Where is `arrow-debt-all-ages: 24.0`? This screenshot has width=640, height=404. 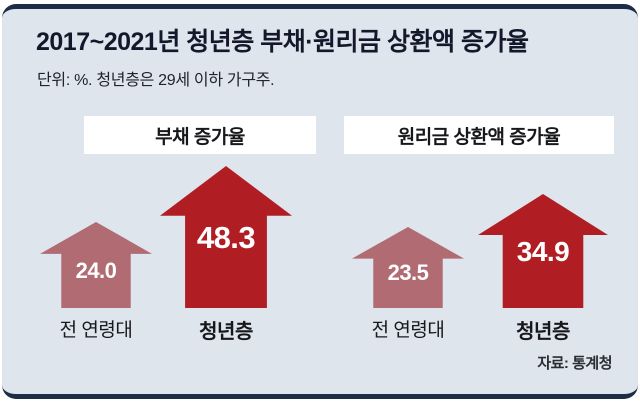 arrow-debt-all-ages: 24.0 is located at coordinates (96, 265).